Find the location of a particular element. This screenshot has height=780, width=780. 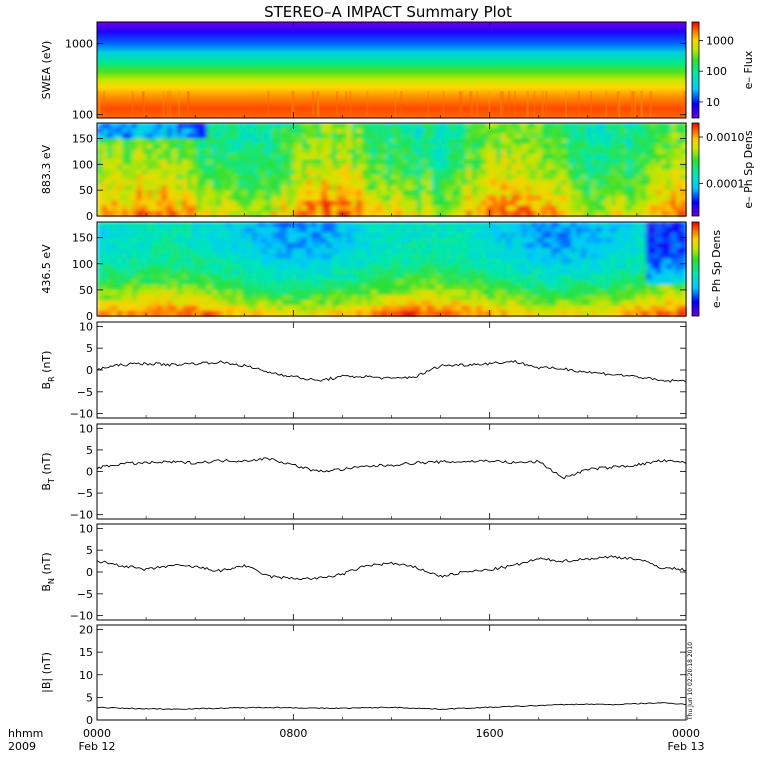

y-tick-label: 10 is located at coordinates (86, 326).